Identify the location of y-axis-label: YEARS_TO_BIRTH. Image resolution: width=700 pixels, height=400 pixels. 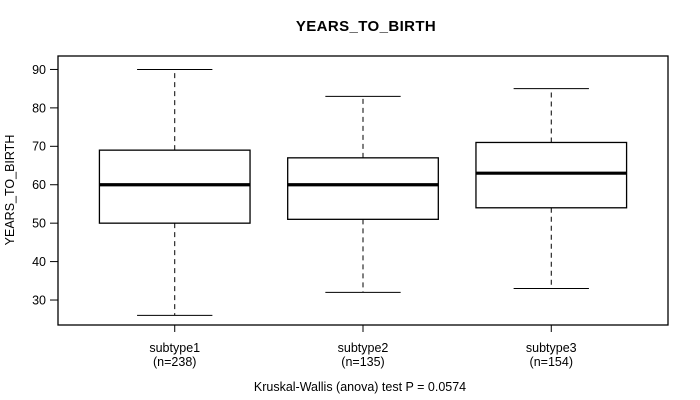
(10, 190).